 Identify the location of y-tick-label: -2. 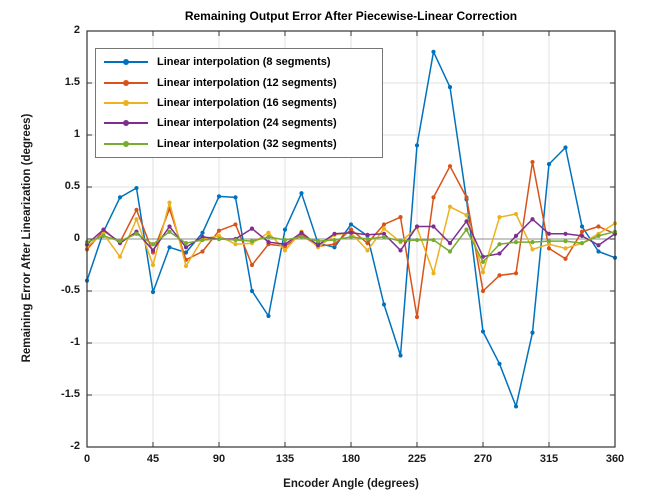
(75, 446).